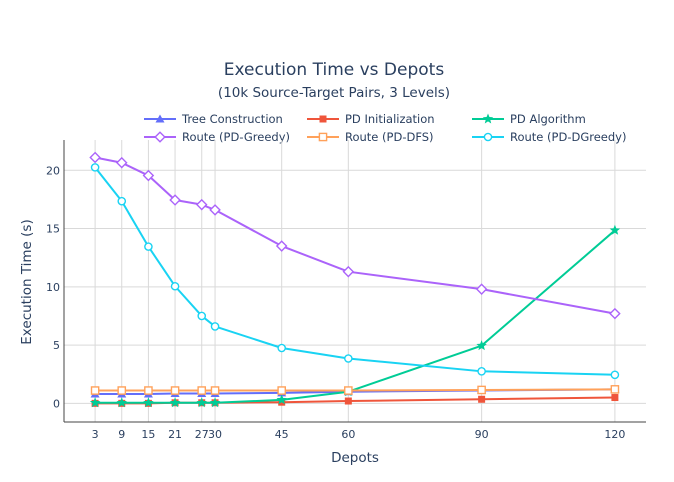 The width and height of the screenshot is (674, 482). I want to click on x-tick-label: 30, so click(215, 434).